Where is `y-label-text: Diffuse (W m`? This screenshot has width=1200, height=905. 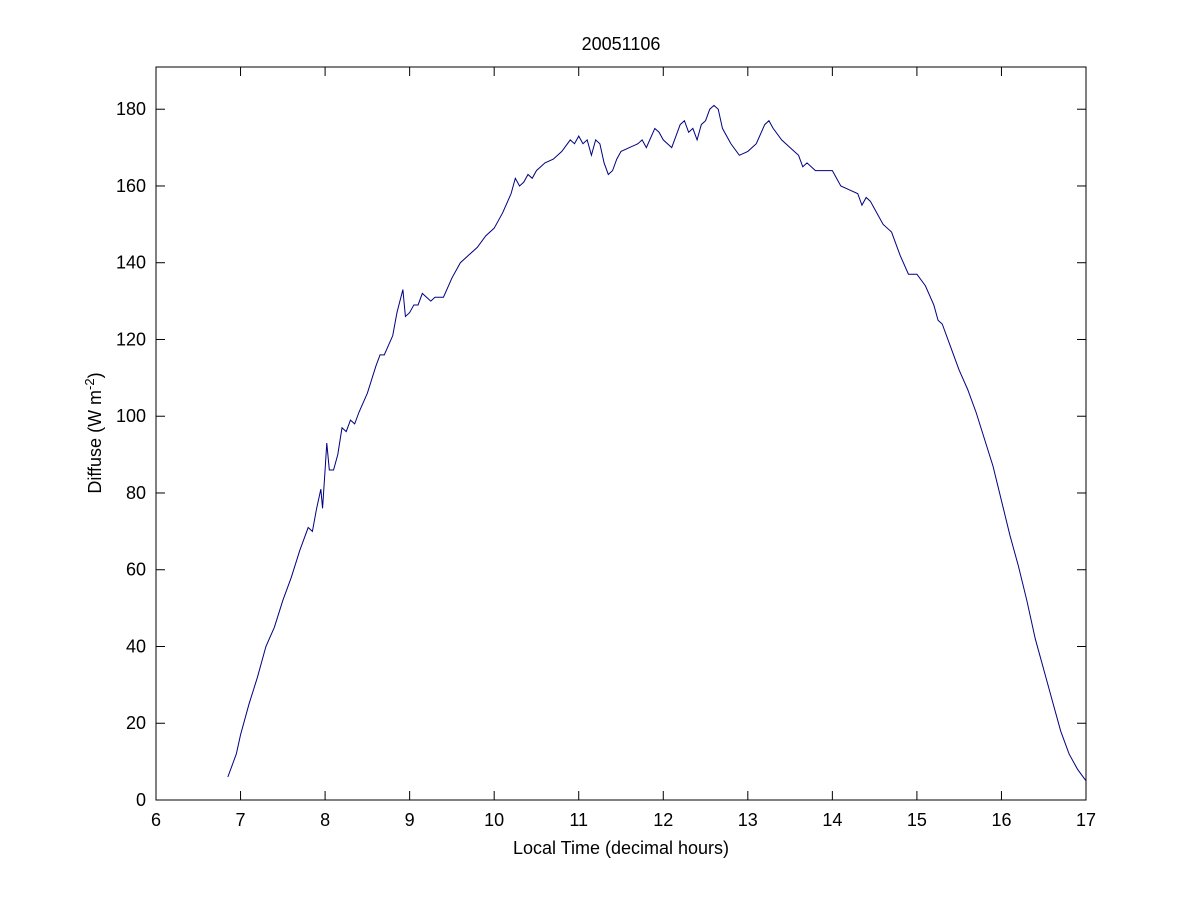
y-label-text: Diffuse (W m is located at coordinates (95, 442).